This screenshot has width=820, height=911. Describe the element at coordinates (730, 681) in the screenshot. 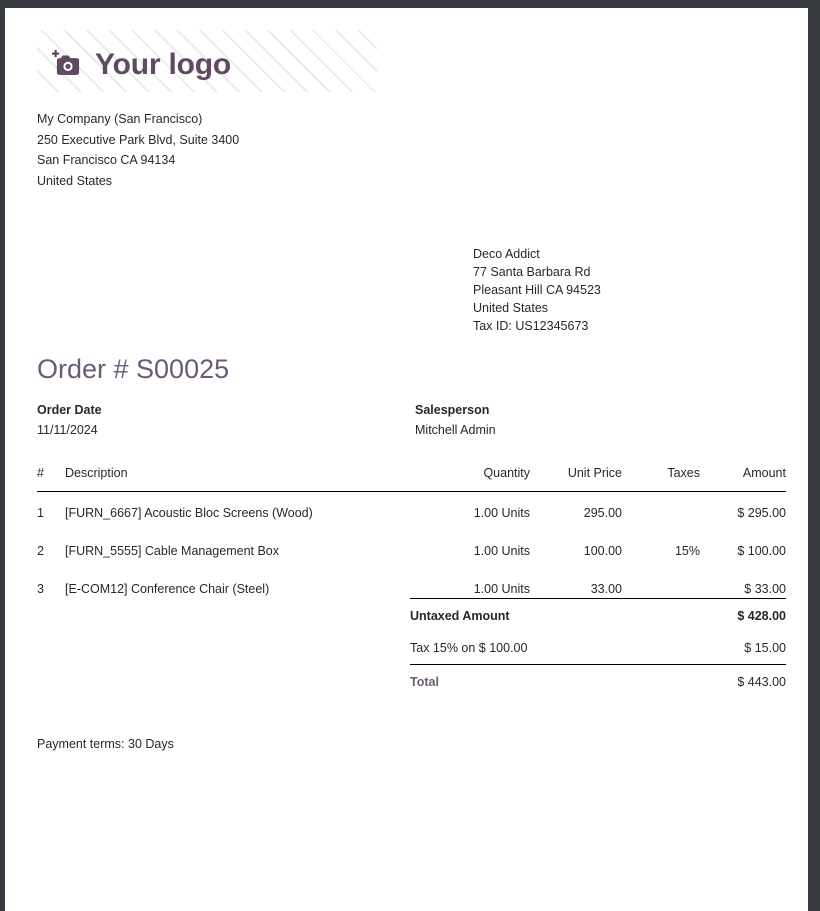

I see `total-value: $ 443.00` at that location.